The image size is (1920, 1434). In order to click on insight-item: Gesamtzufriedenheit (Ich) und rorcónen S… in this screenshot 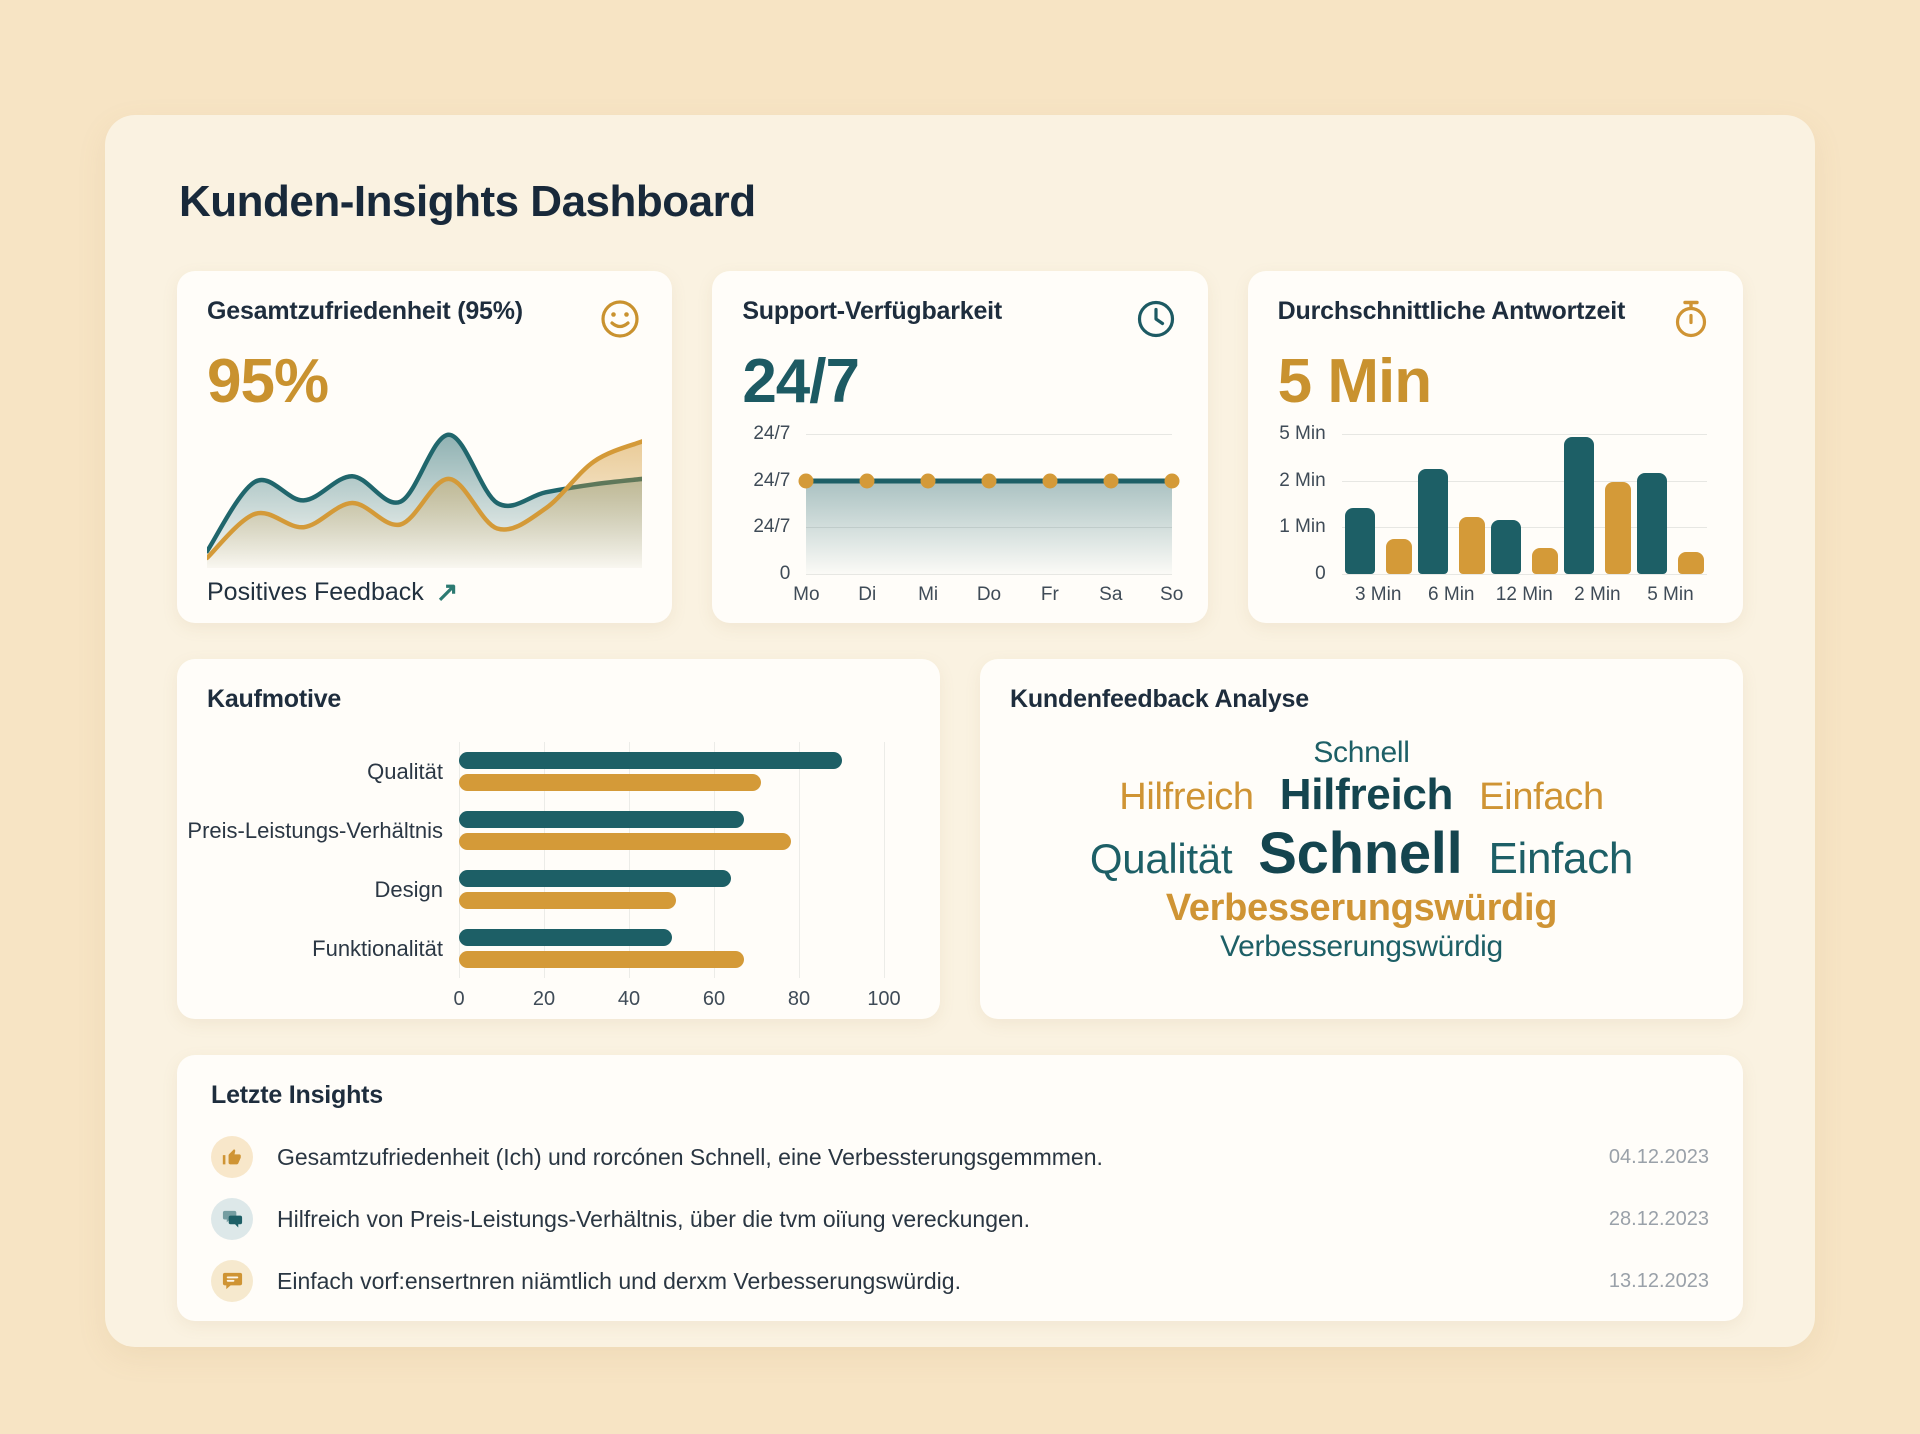, I will do `click(960, 1157)`.